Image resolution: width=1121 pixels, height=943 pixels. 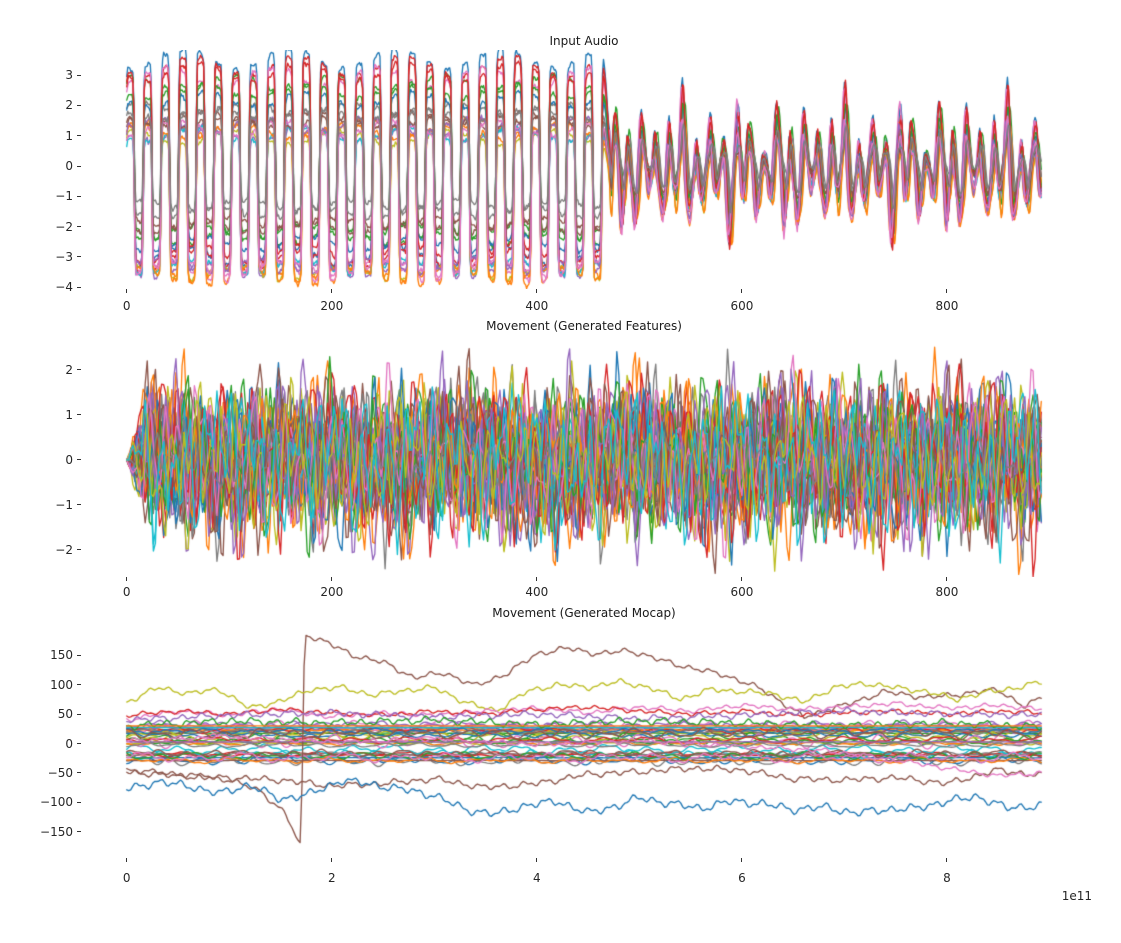 I want to click on y-tick-label: 50, so click(x=65, y=714).